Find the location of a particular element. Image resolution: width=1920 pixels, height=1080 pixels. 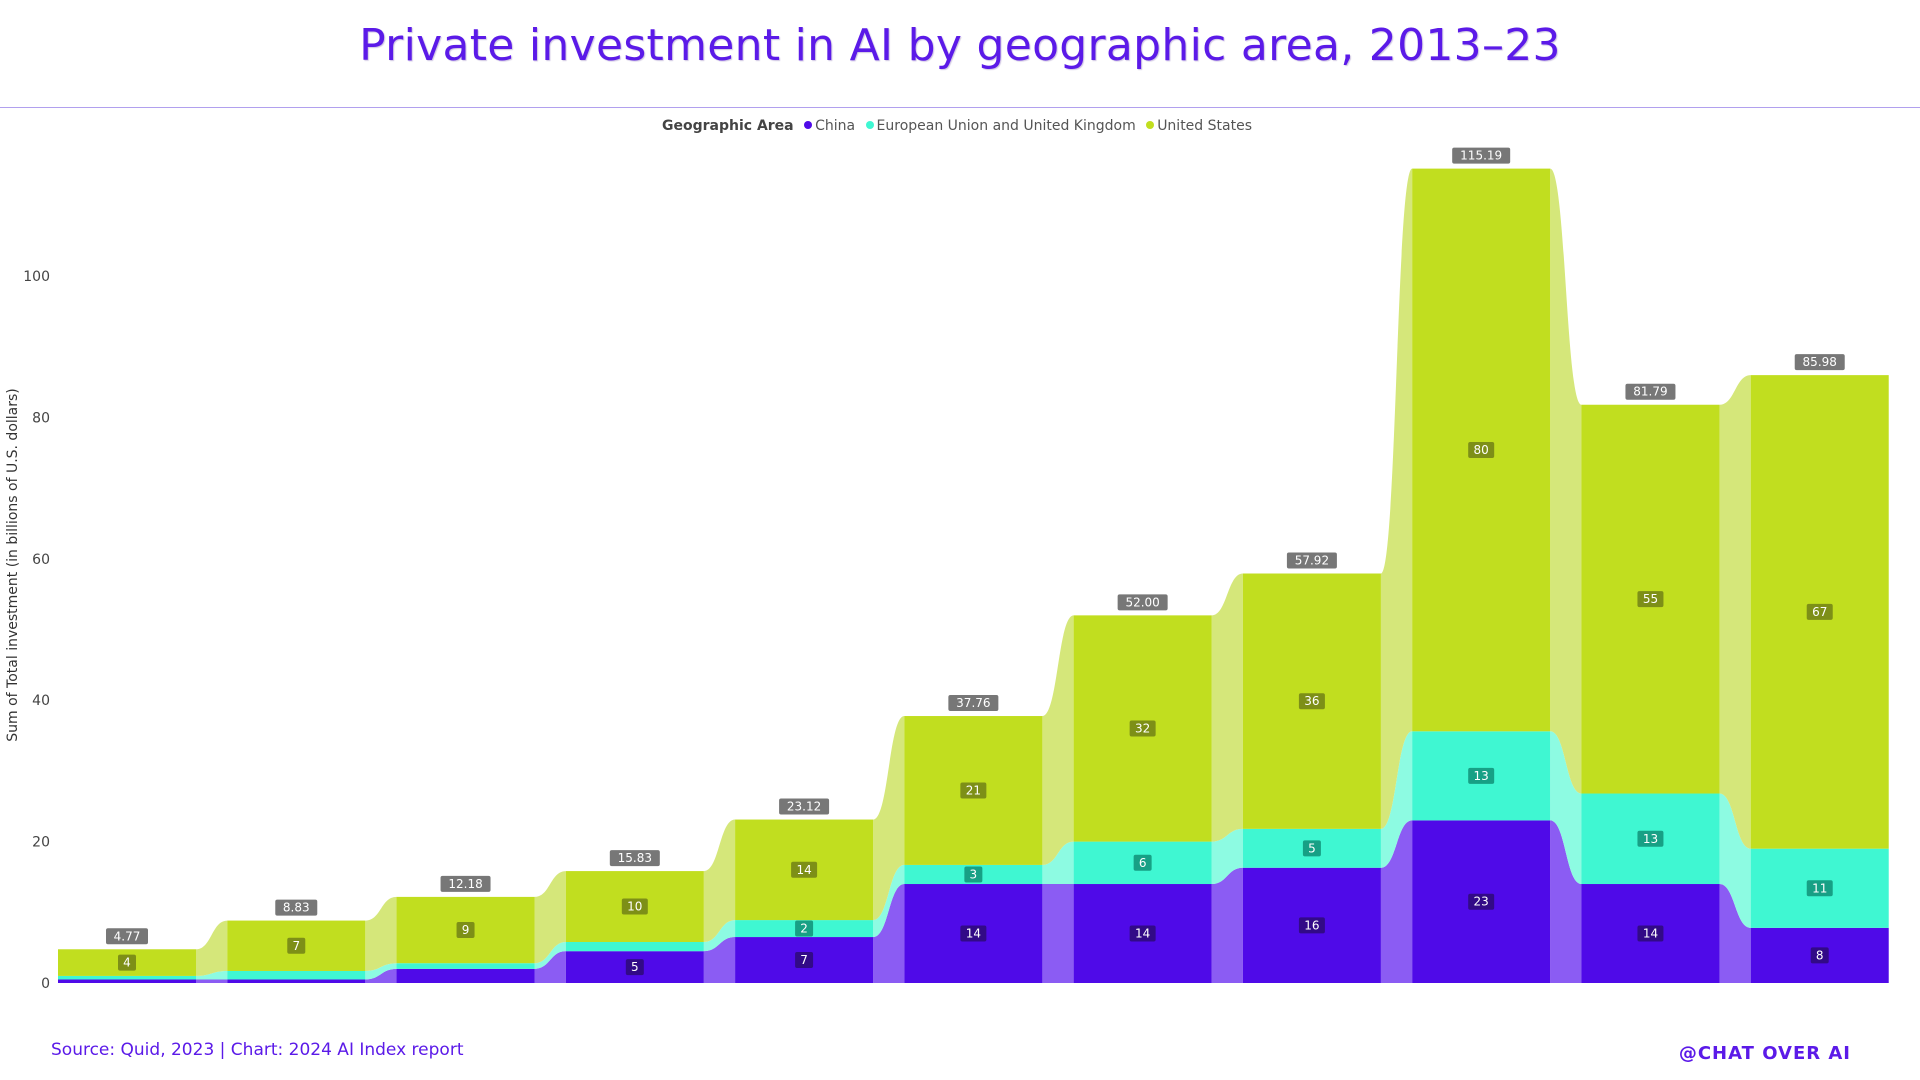

value-label-china-2020: 16 is located at coordinates (1311, 925).